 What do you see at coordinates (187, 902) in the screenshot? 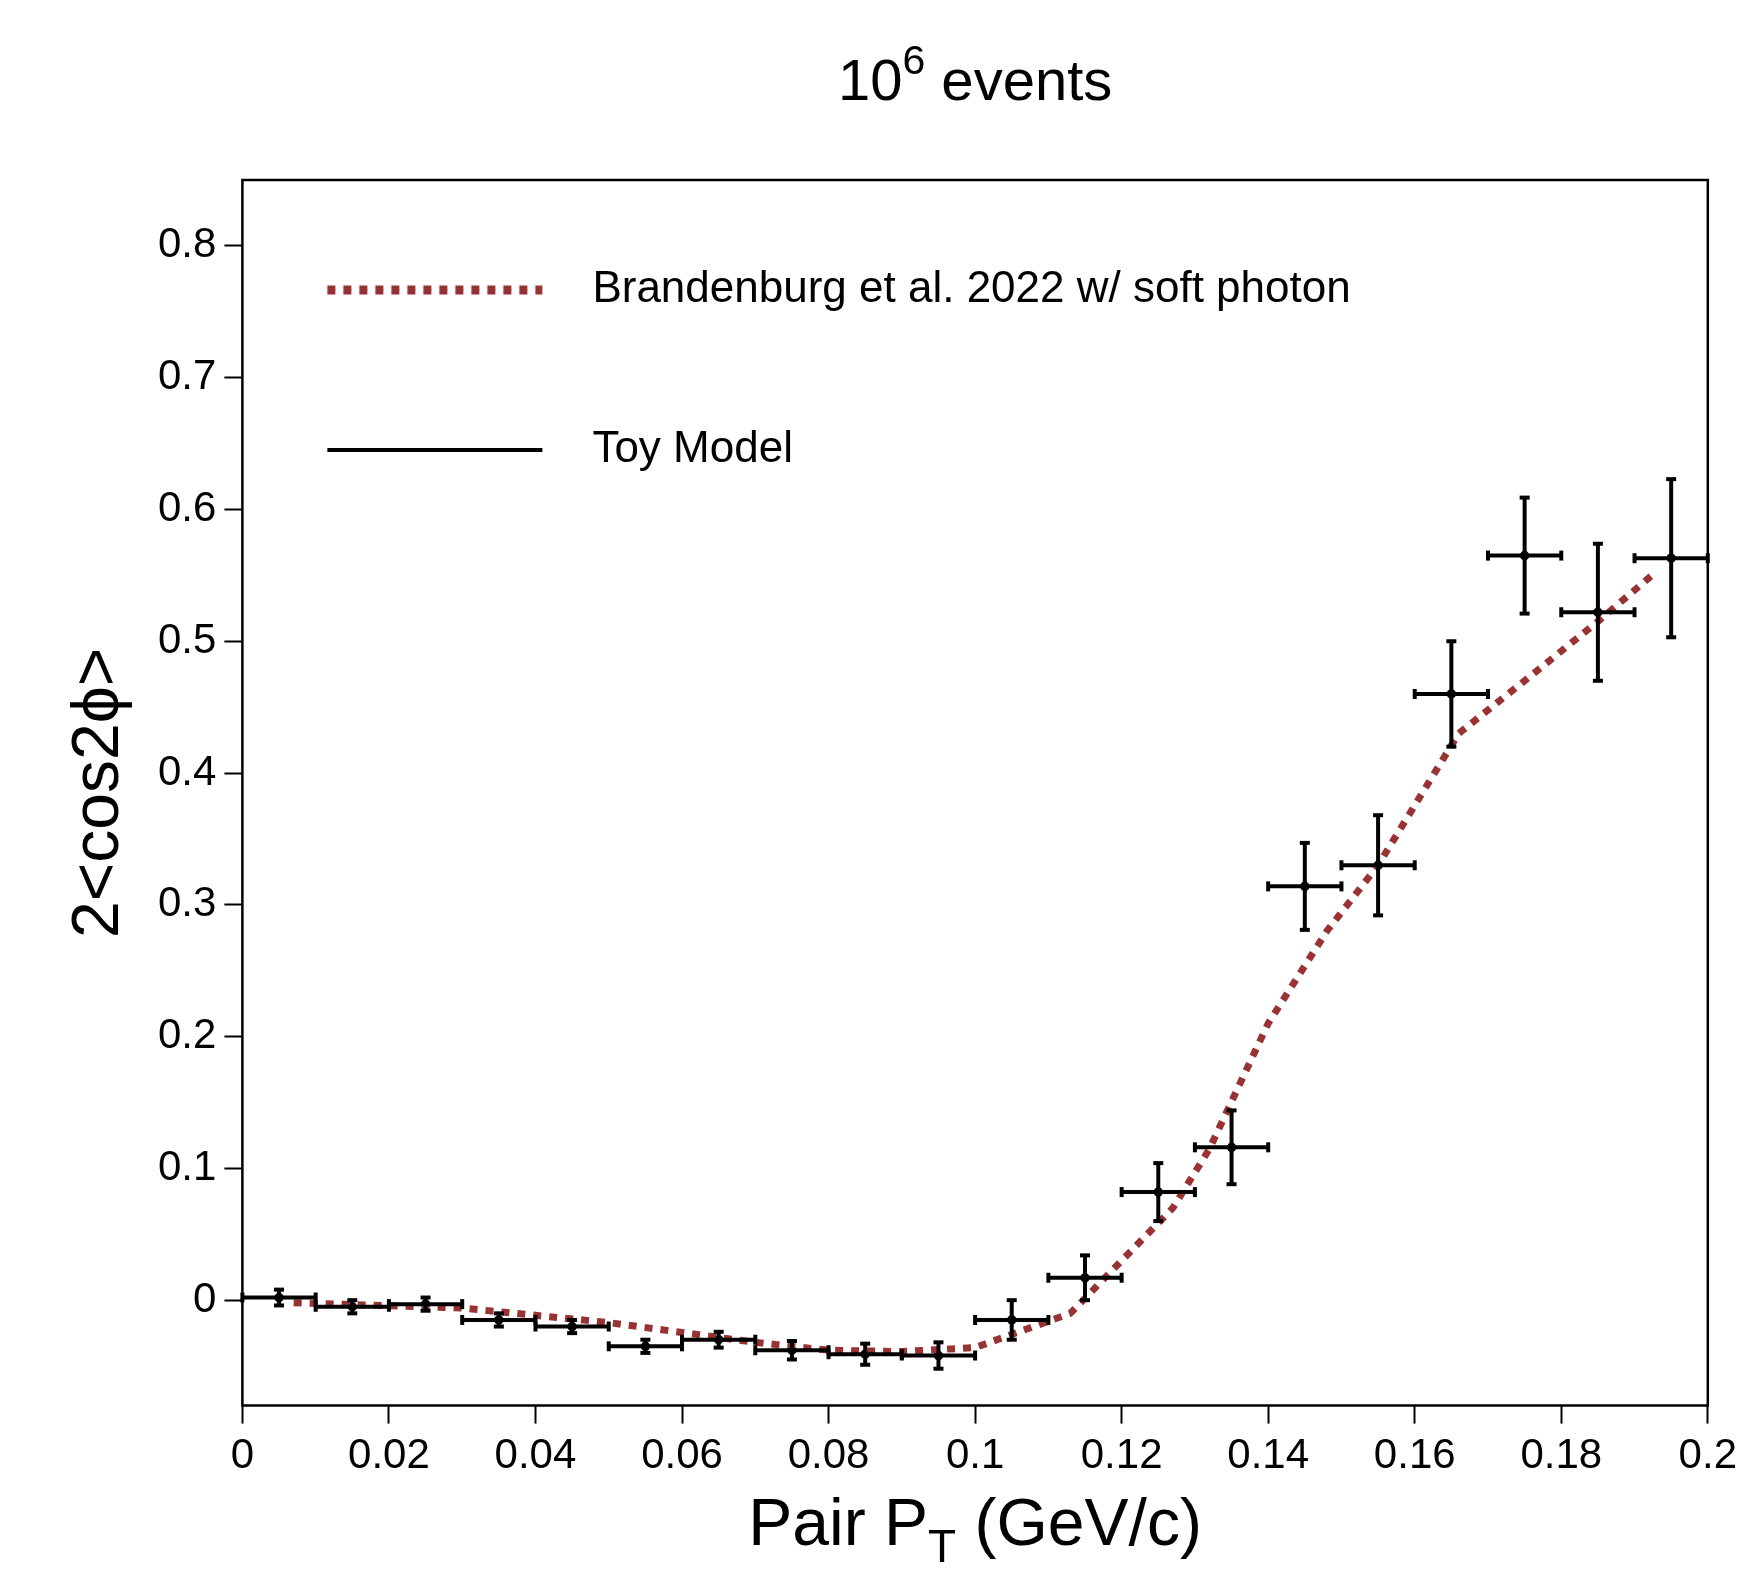
I see `y-tick-label: 0.3` at bounding box center [187, 902].